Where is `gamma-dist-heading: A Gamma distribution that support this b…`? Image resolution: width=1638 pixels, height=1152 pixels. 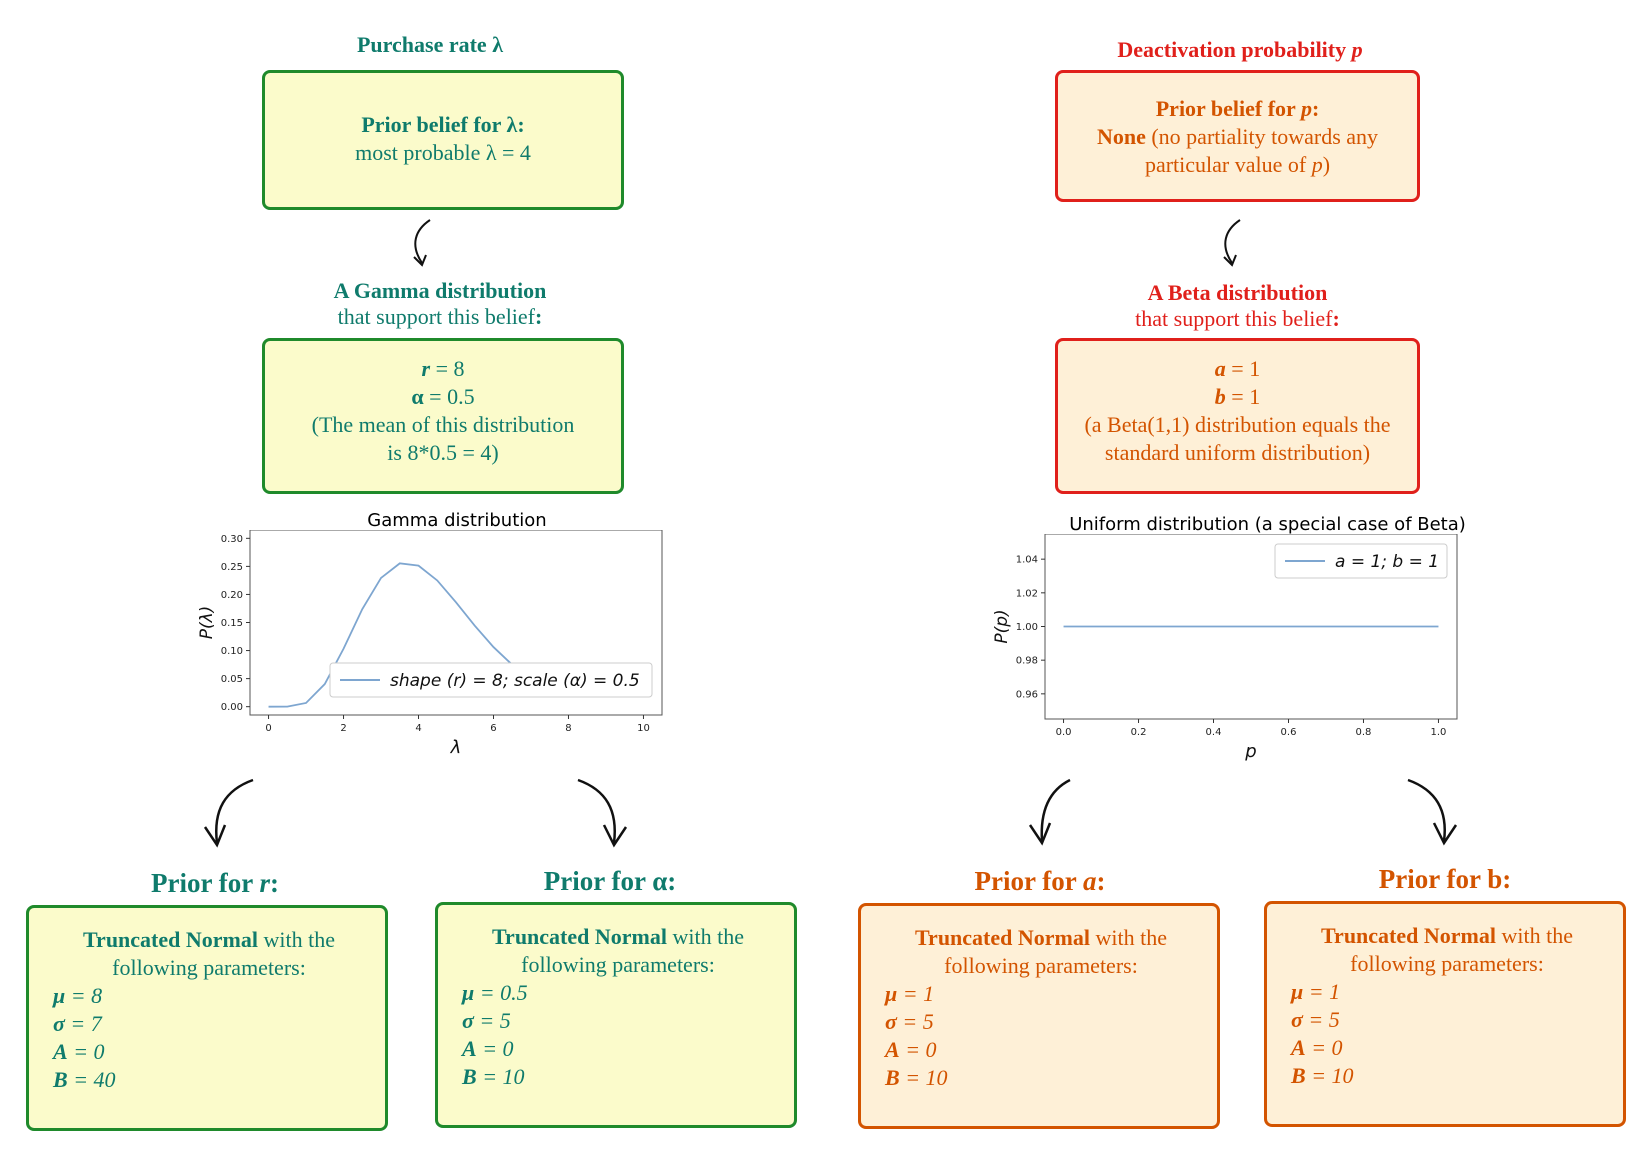
gamma-dist-heading: A Gamma distribution that support this b… is located at coordinates (440, 303).